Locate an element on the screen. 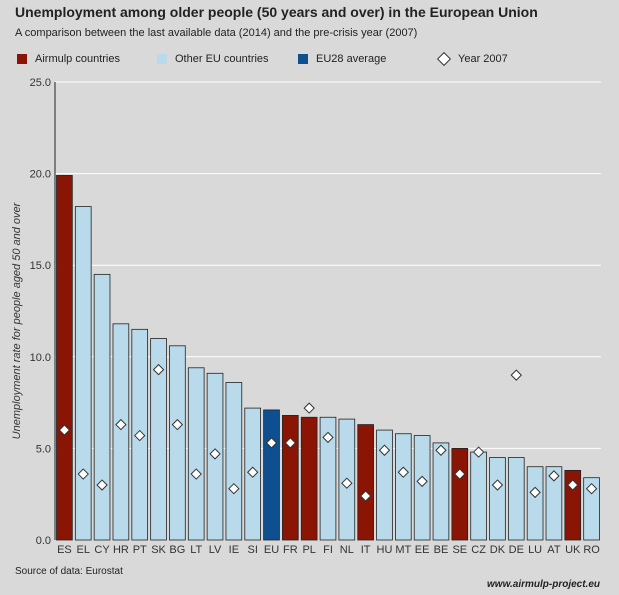 The image size is (619, 595). bar-bg is located at coordinates (177, 443).